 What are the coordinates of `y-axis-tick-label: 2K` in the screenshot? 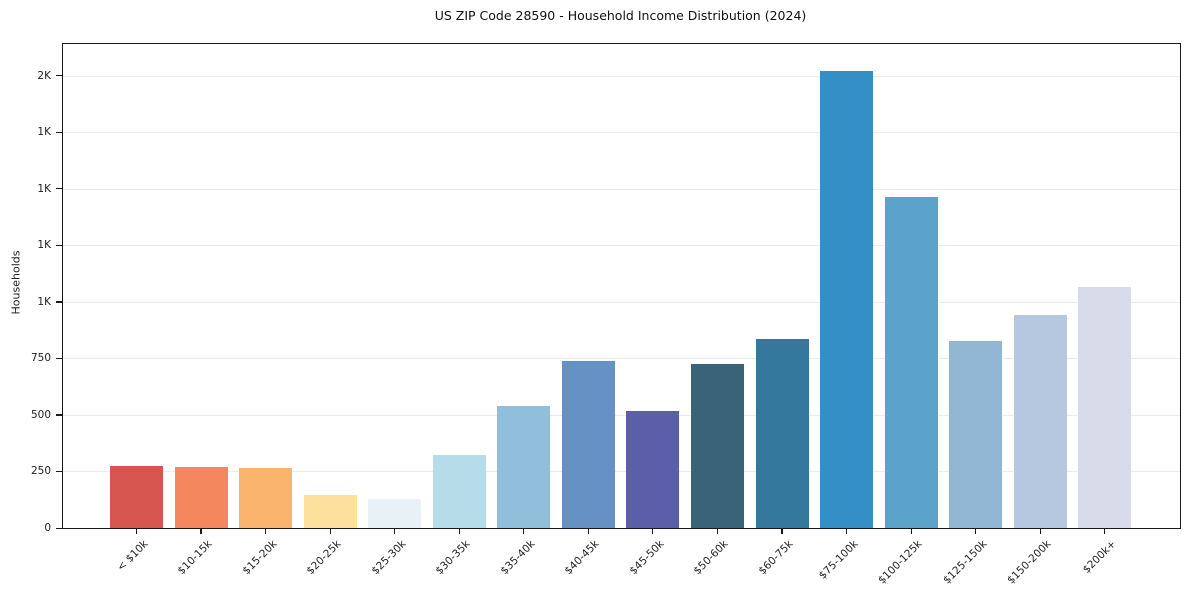 It's located at (44, 75).